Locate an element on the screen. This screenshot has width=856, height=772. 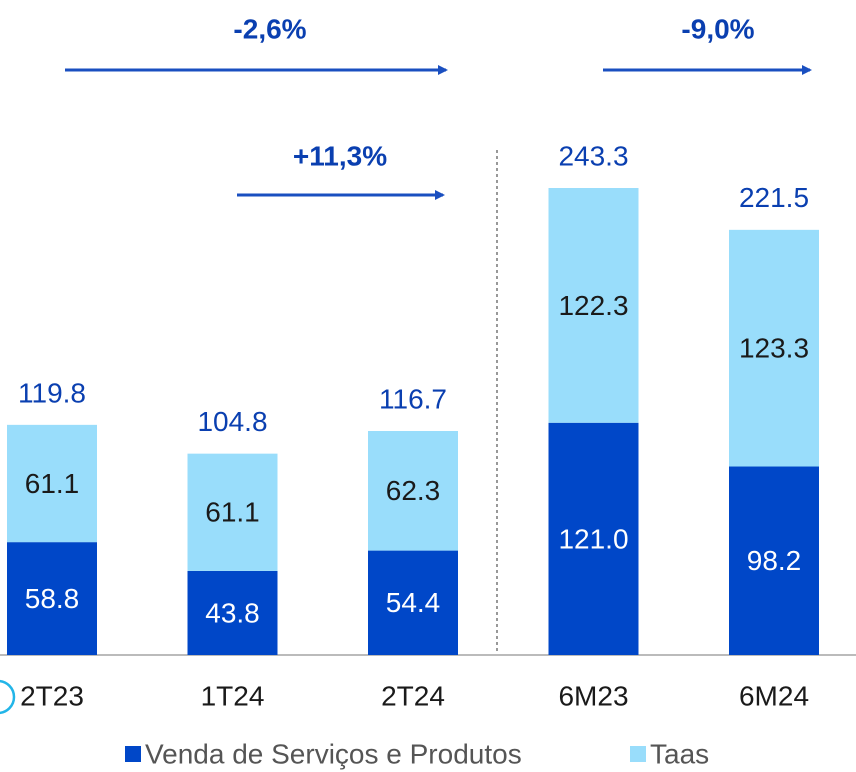
data-label: 123.3 is located at coordinates (774, 348).